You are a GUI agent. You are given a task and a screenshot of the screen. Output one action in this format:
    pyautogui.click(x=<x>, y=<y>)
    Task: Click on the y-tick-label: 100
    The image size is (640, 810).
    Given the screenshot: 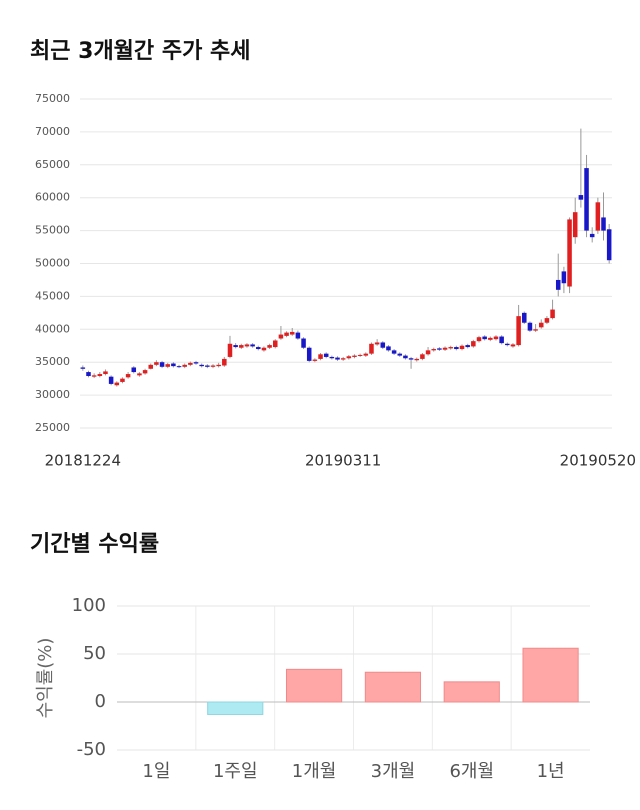 What is the action you would take?
    pyautogui.click(x=89, y=605)
    